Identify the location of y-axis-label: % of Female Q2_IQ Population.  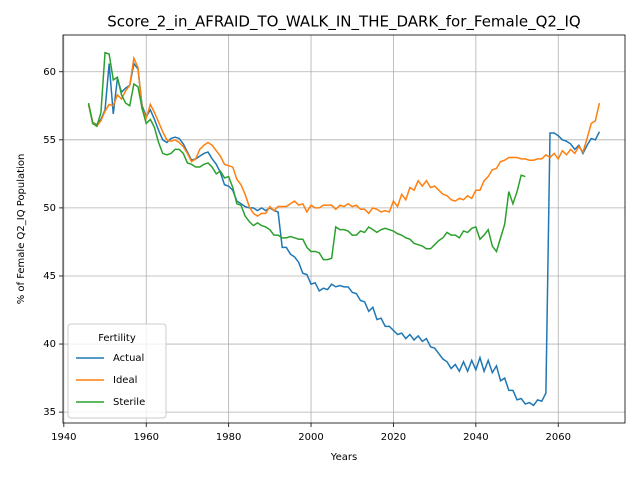
(21, 229).